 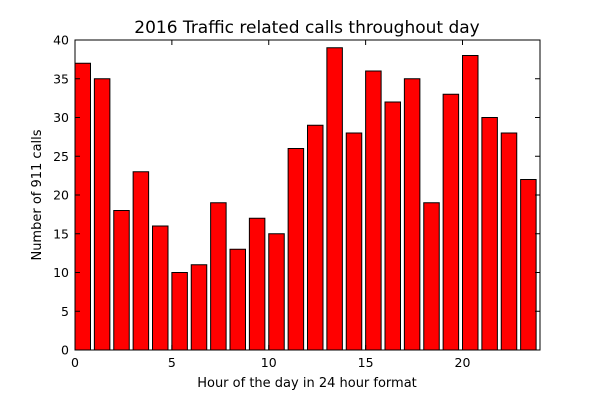 I want to click on y-tick-label: 0, so click(x=65, y=350).